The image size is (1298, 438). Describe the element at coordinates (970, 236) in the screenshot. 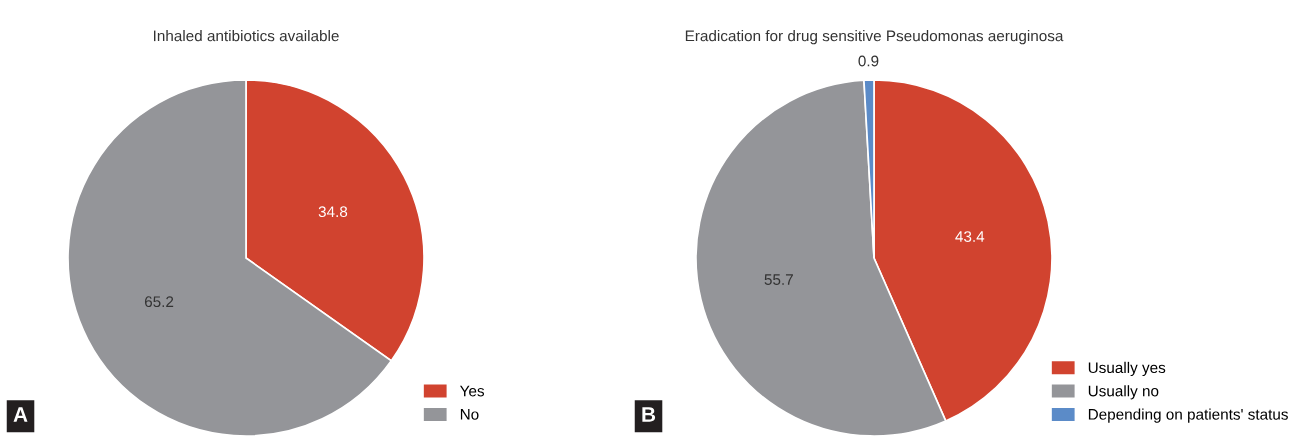

I see `data-label: 43.4` at that location.